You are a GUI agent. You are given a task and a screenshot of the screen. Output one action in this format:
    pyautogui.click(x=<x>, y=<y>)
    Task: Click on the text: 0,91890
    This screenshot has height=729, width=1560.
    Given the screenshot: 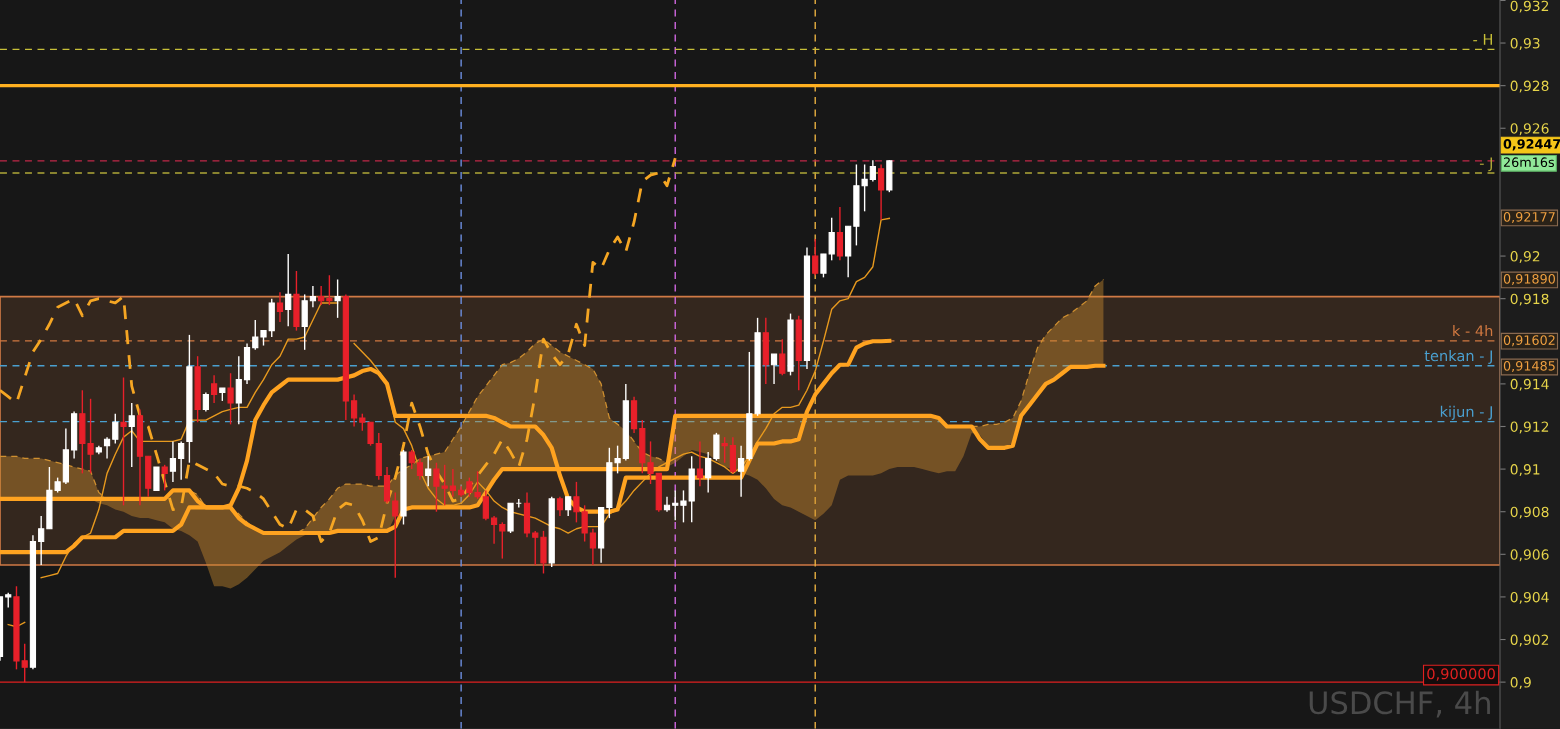 What is the action you would take?
    pyautogui.click(x=1529, y=279)
    